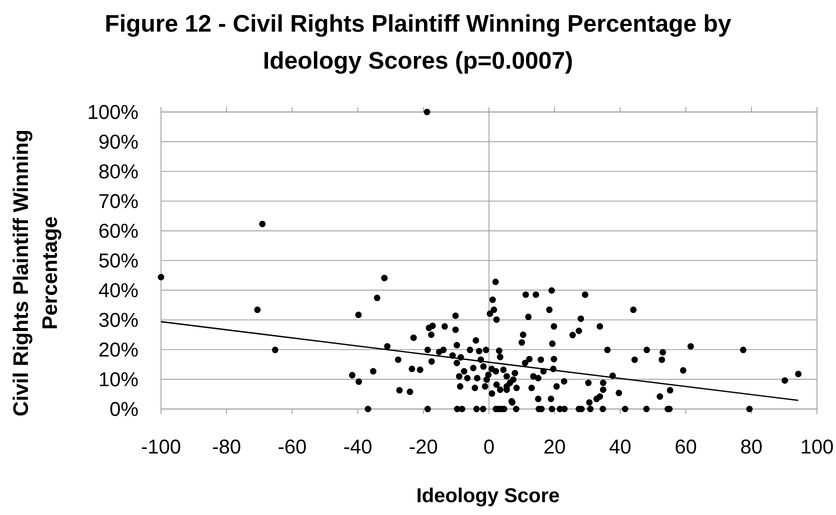  What do you see at coordinates (161, 447) in the screenshot?
I see `x-tick-label: -100` at bounding box center [161, 447].